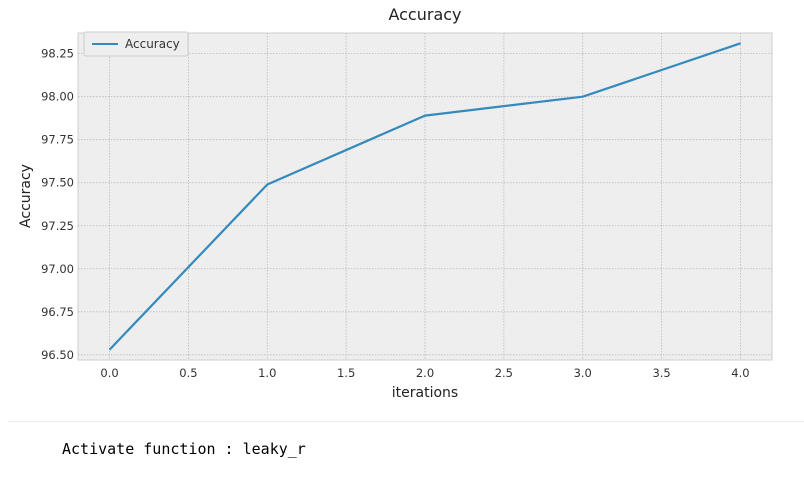 The width and height of the screenshot is (804, 480). I want to click on x-tick-label: 0.5, so click(188, 373).